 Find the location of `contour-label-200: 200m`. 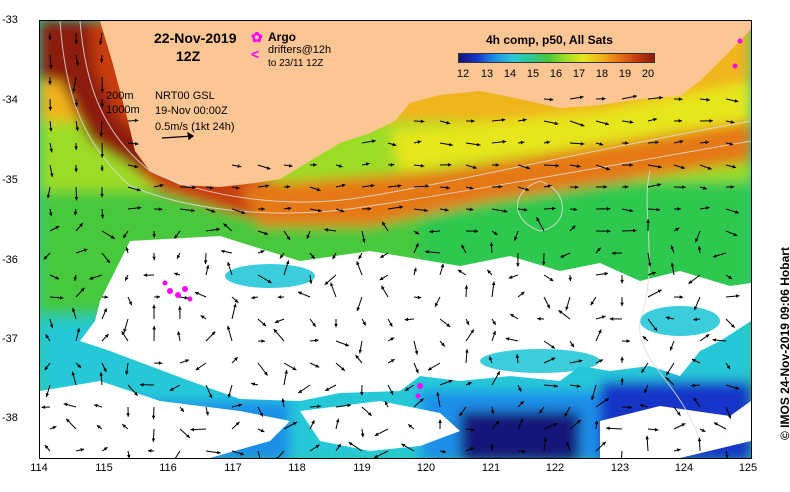

contour-label-200: 200m is located at coordinates (120, 96).